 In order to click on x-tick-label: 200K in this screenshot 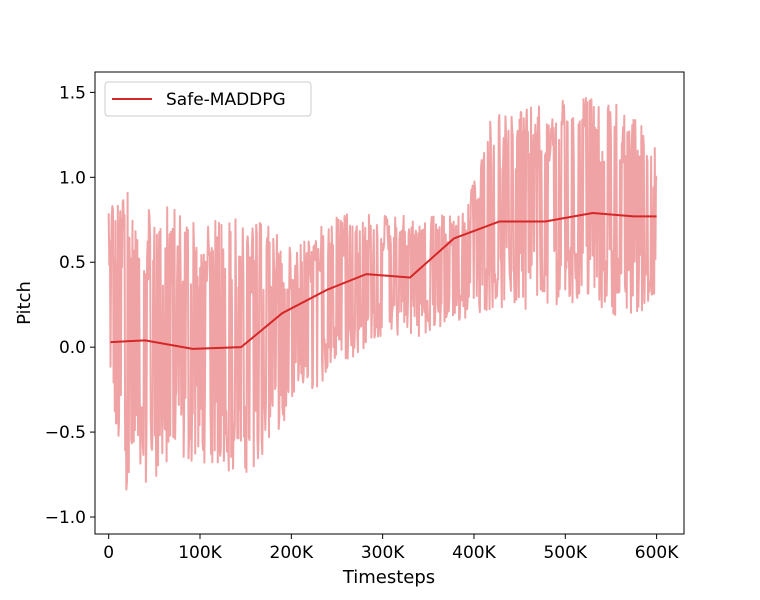, I will do `click(292, 553)`.